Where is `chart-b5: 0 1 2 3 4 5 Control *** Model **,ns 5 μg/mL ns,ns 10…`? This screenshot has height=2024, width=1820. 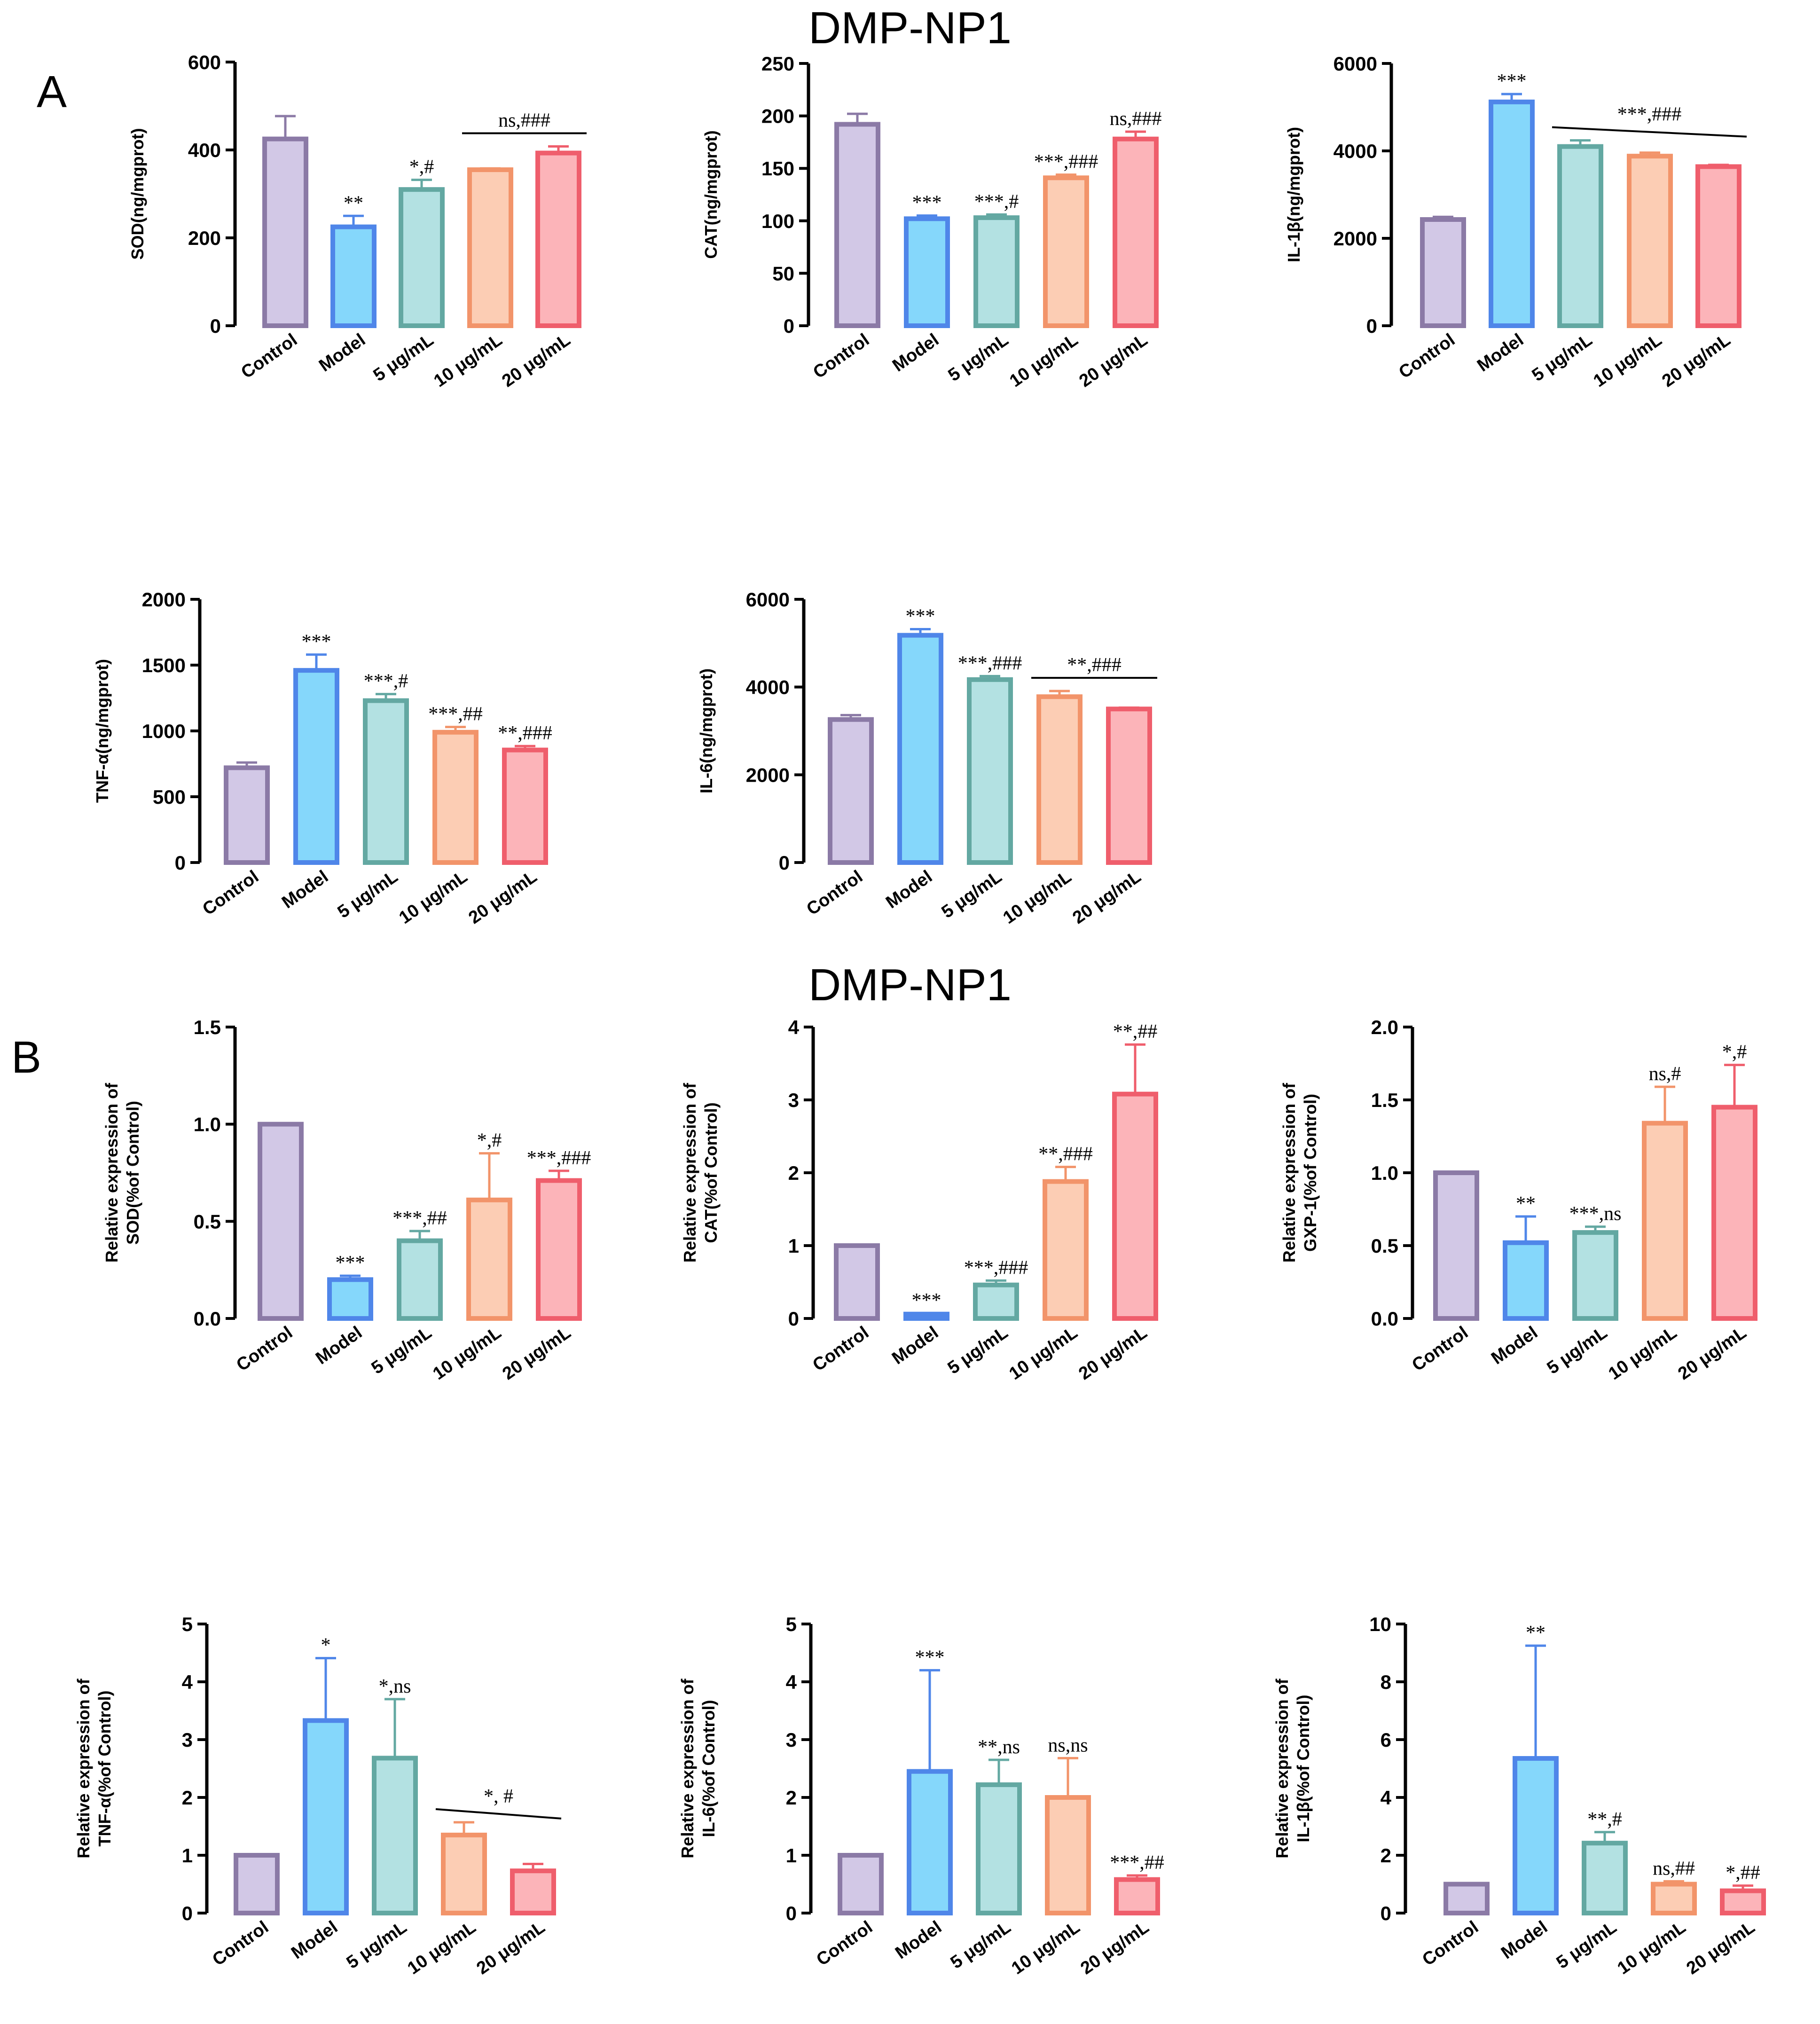 chart-b5: 0 1 2 3 4 5 Control *** Model **,ns 5 μg/mL ns,ns 10… is located at coordinates (921, 1795).